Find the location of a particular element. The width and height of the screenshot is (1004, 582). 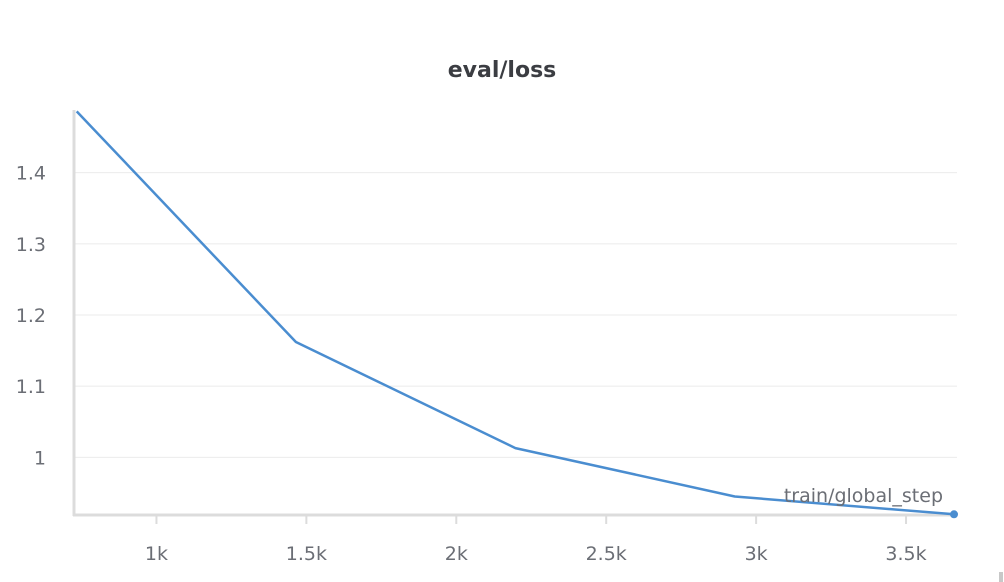

y-tick-label: 1.2 is located at coordinates (31, 316).